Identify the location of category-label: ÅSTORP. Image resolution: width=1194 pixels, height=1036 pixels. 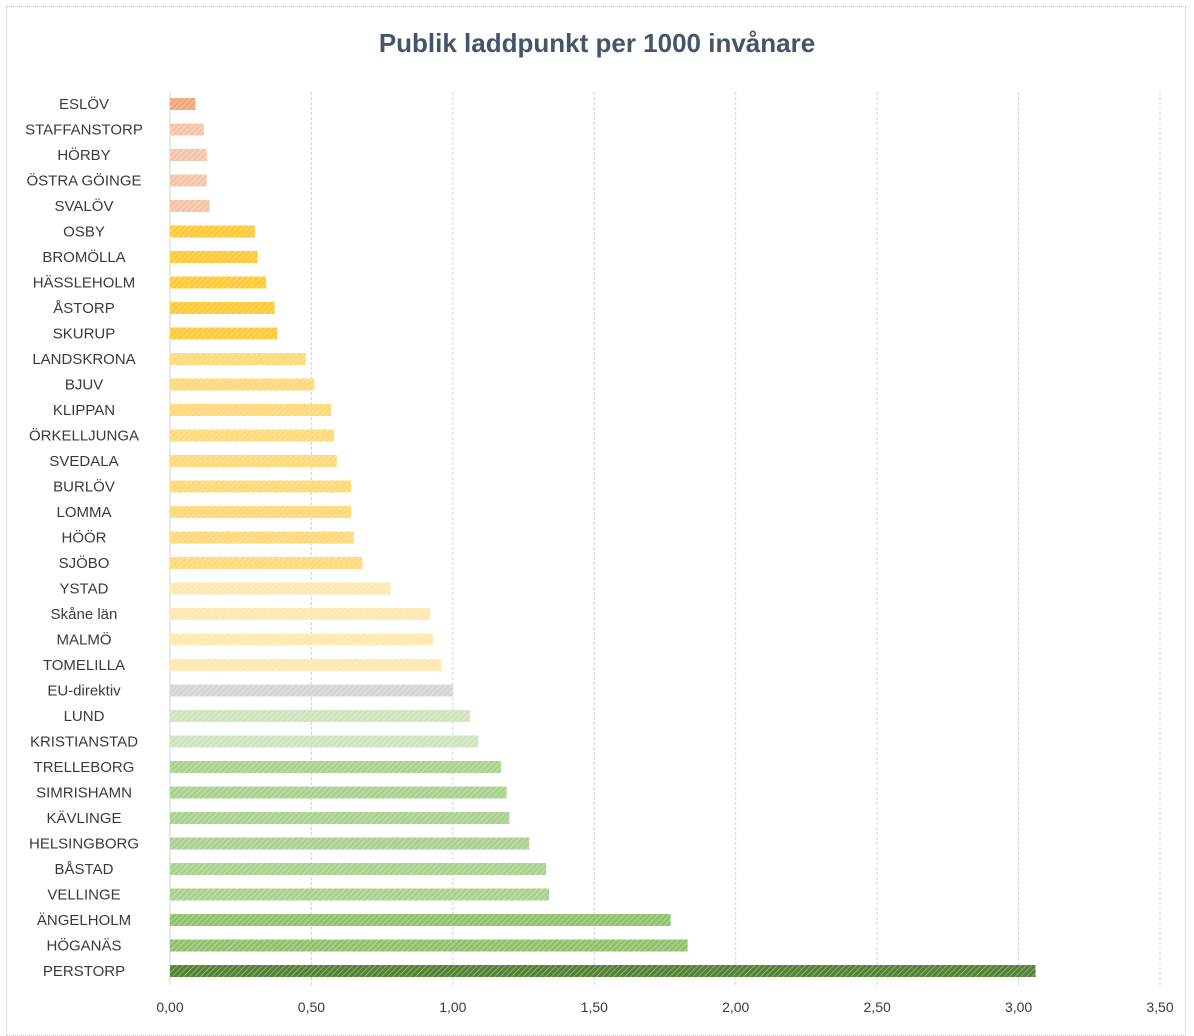
(83, 308).